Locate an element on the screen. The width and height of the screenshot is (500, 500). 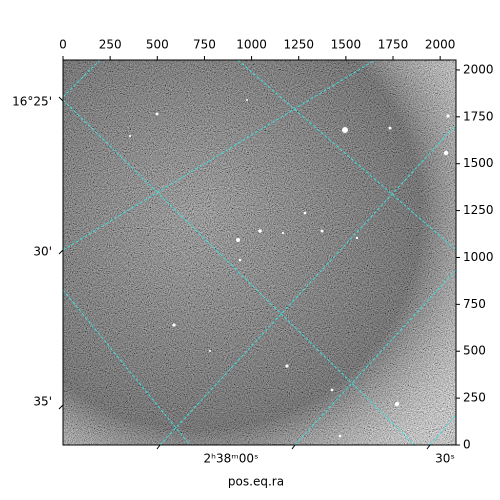
x-tick-label: 1500 is located at coordinates (346, 45).